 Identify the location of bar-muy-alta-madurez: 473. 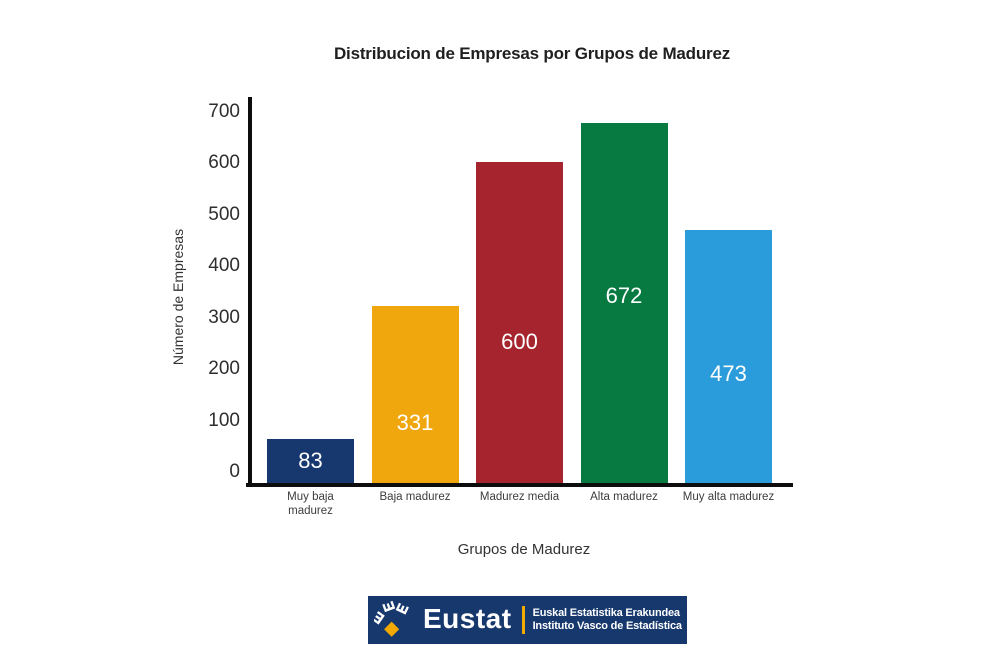
(728, 356).